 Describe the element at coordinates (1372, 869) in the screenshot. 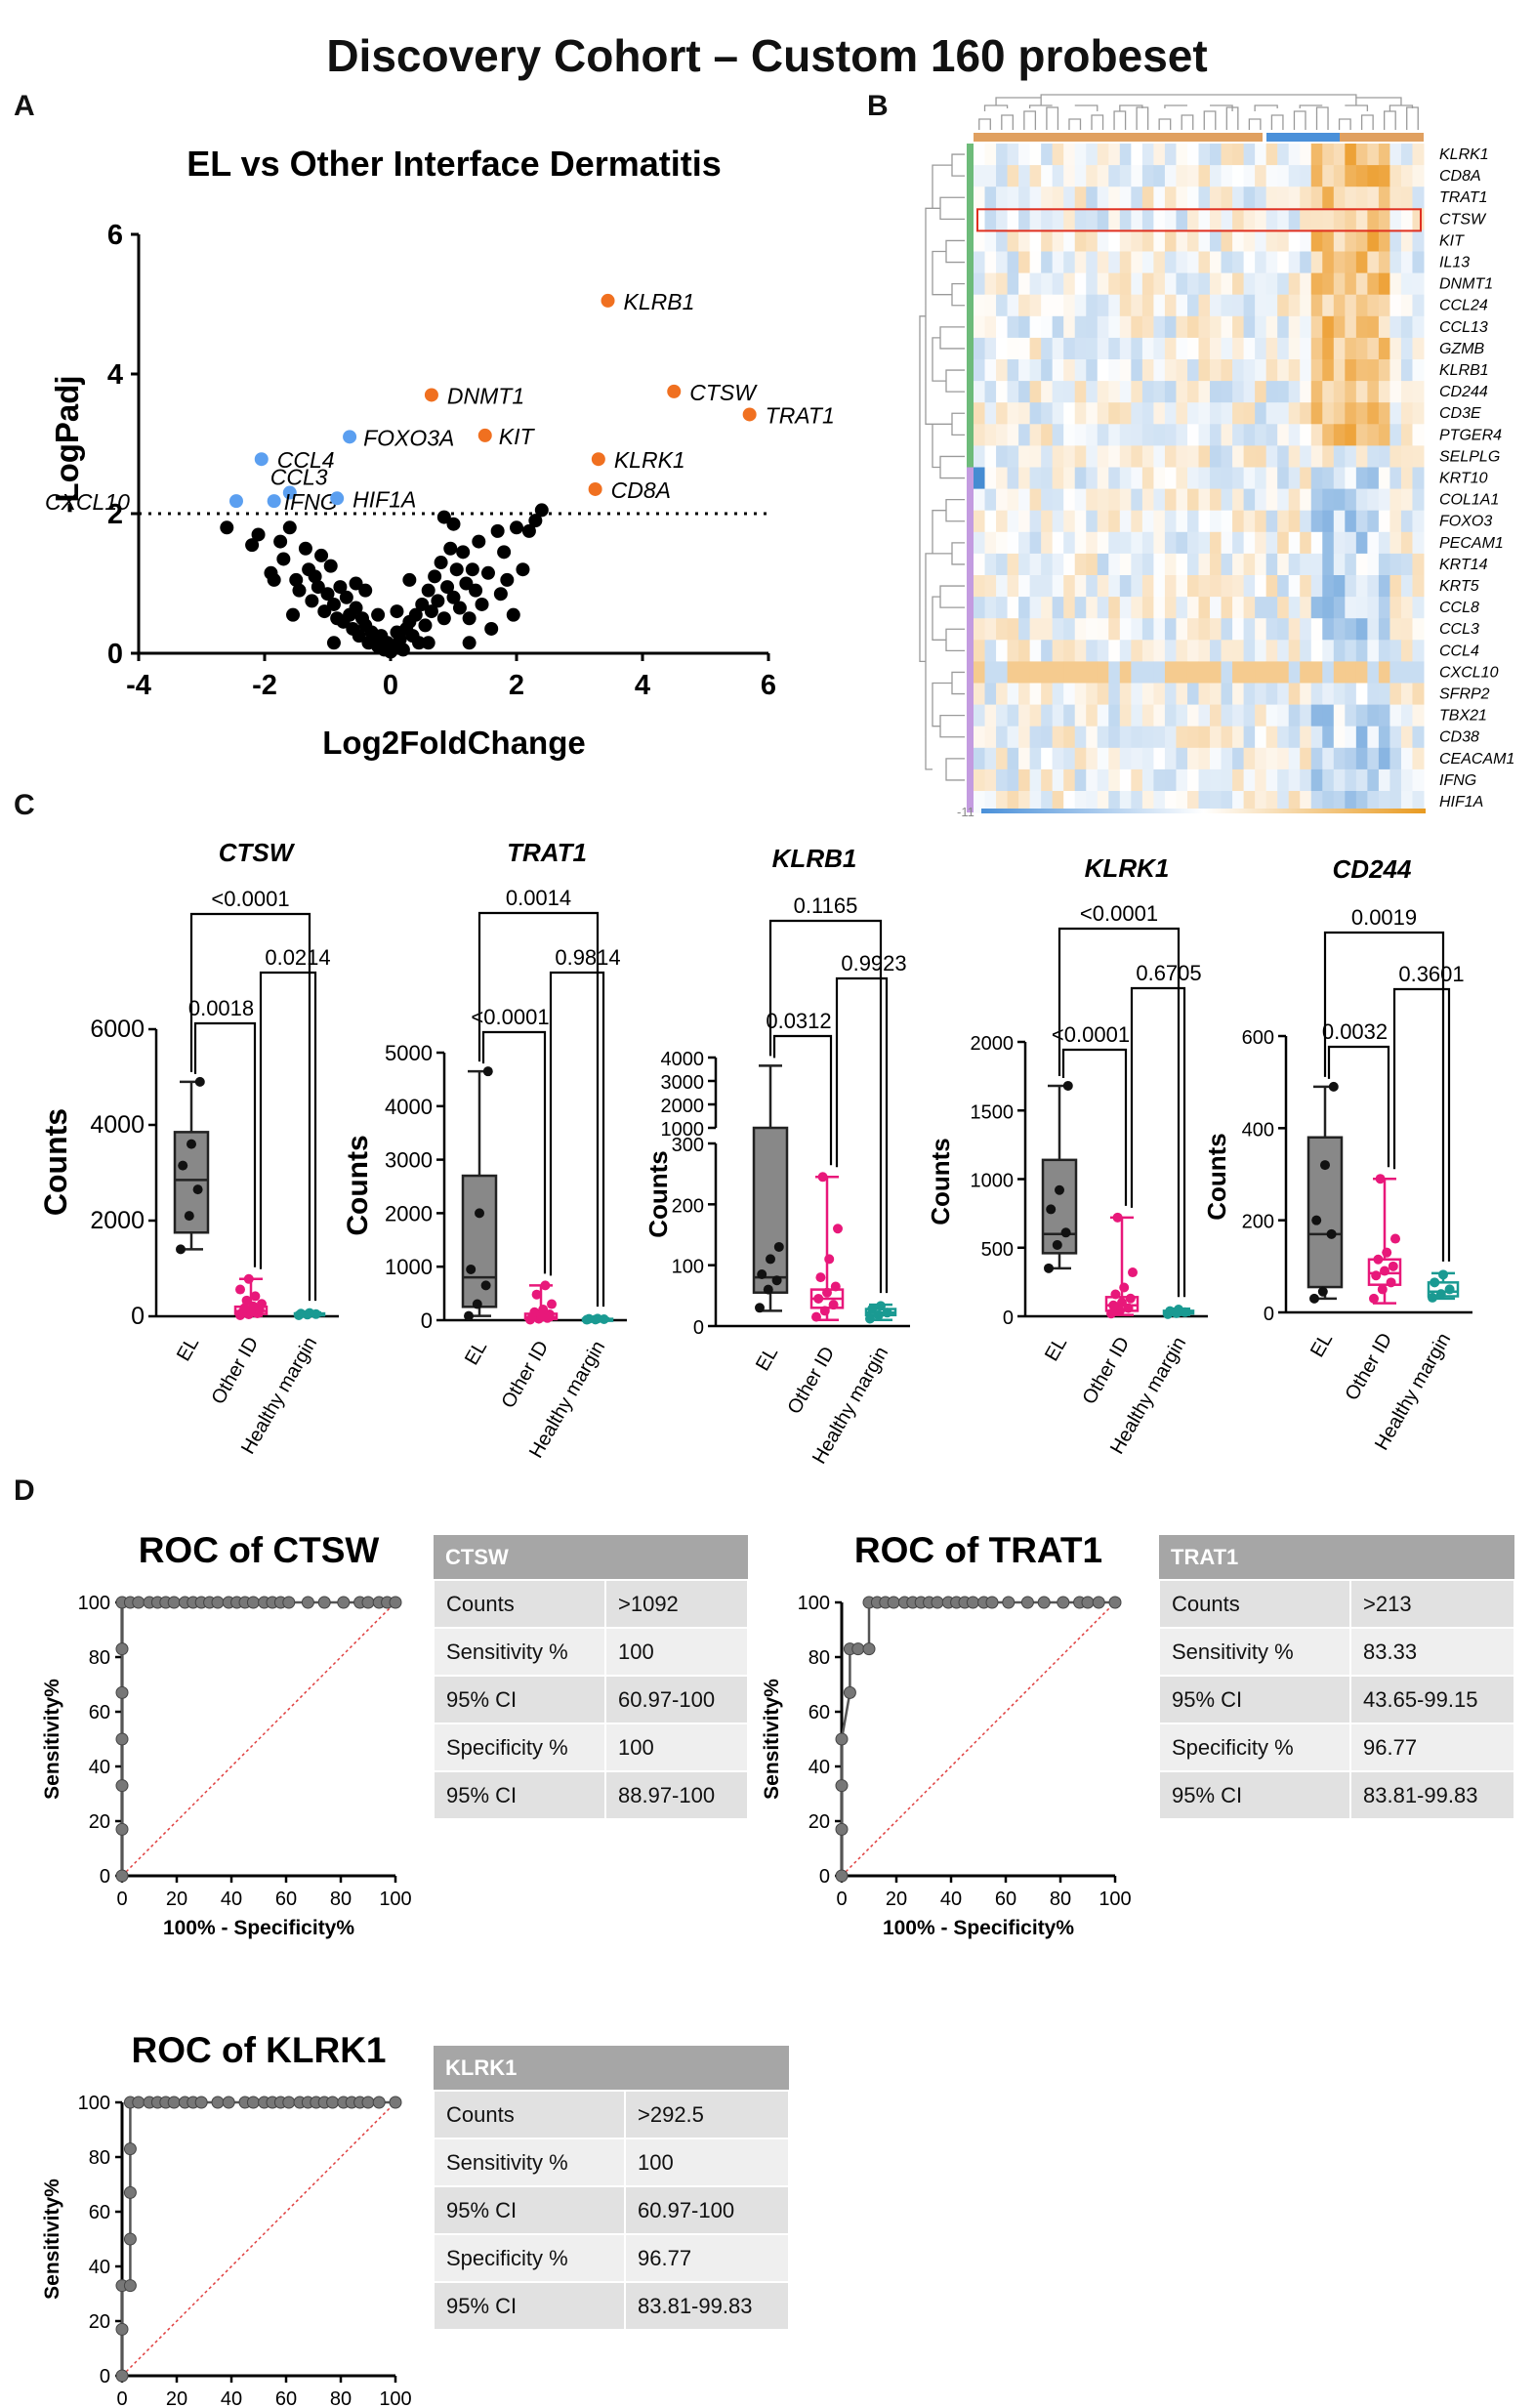

I see `boxplot-title: CD244` at that location.